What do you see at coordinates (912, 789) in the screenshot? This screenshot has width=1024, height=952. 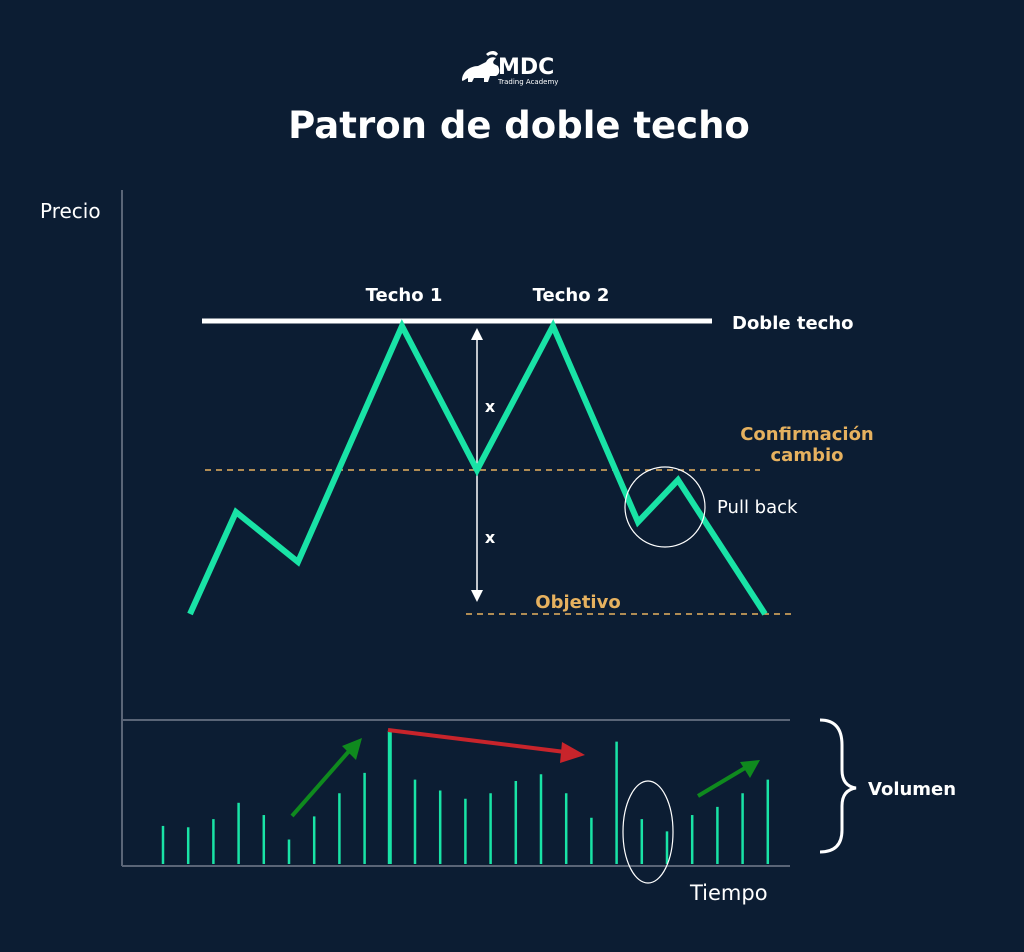 I see `volume-label: Volumen` at bounding box center [912, 789].